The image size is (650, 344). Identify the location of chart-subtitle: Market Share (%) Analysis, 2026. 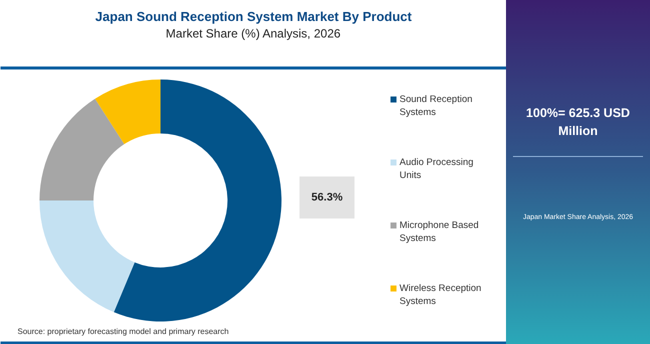
(253, 33).